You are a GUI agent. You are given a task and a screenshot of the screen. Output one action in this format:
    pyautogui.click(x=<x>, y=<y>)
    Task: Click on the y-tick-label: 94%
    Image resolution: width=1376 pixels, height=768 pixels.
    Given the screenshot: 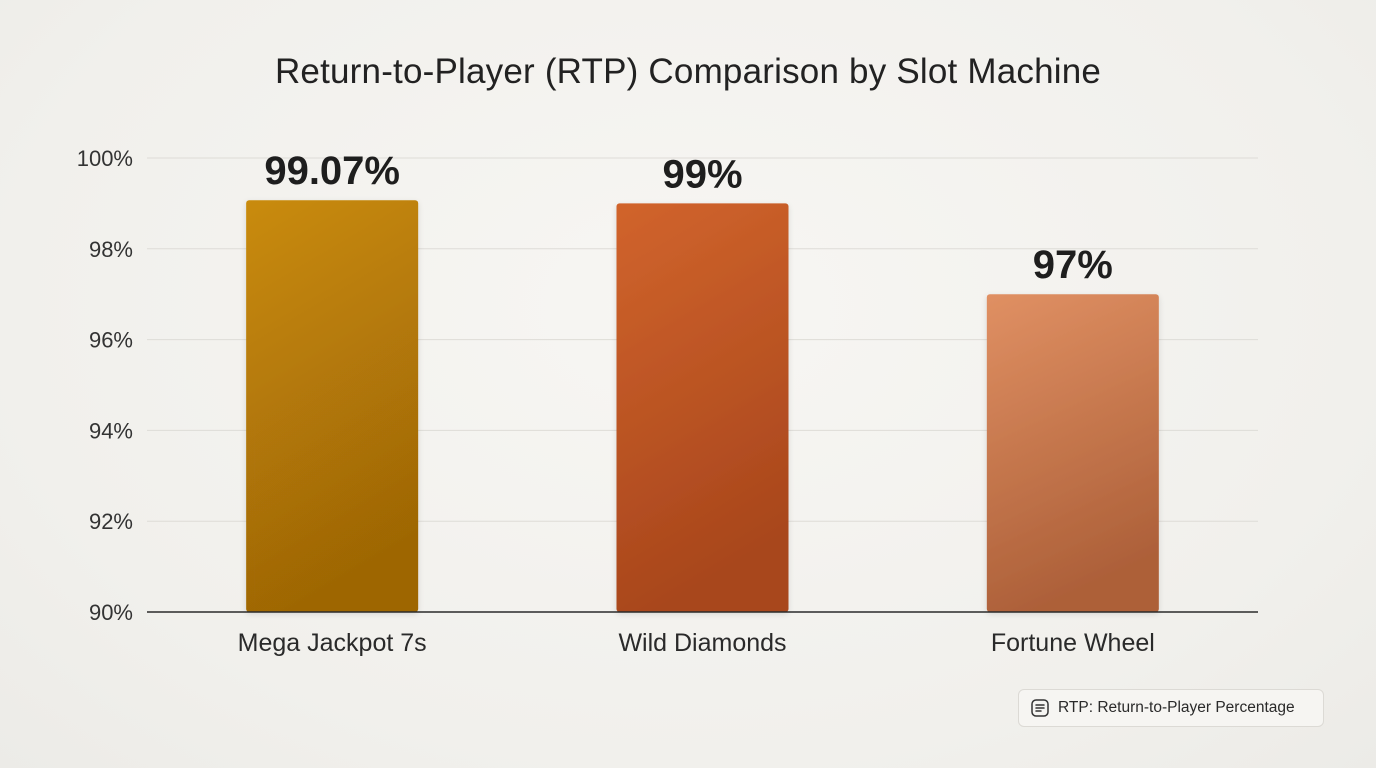 What is the action you would take?
    pyautogui.click(x=111, y=430)
    